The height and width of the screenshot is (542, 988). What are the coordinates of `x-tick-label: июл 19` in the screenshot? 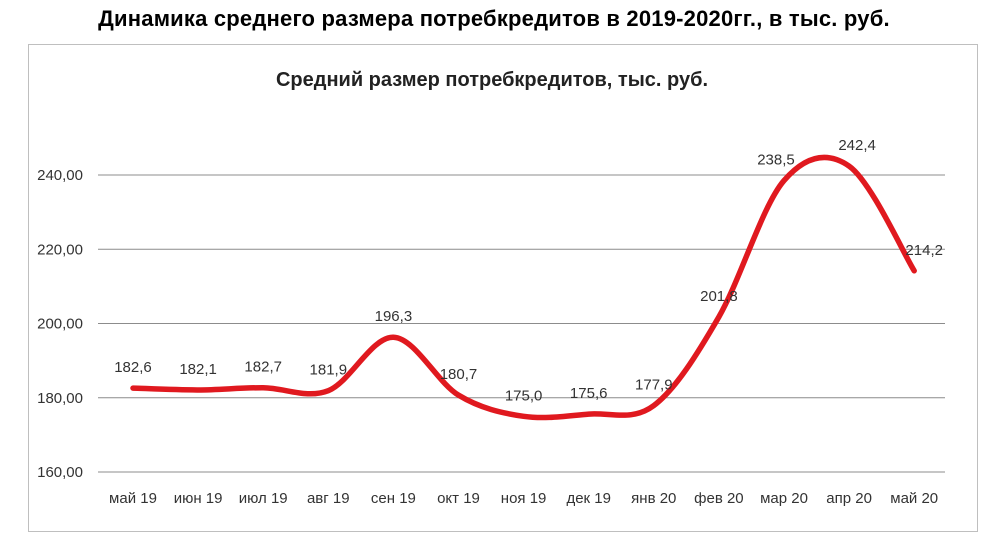 It's located at (263, 498).